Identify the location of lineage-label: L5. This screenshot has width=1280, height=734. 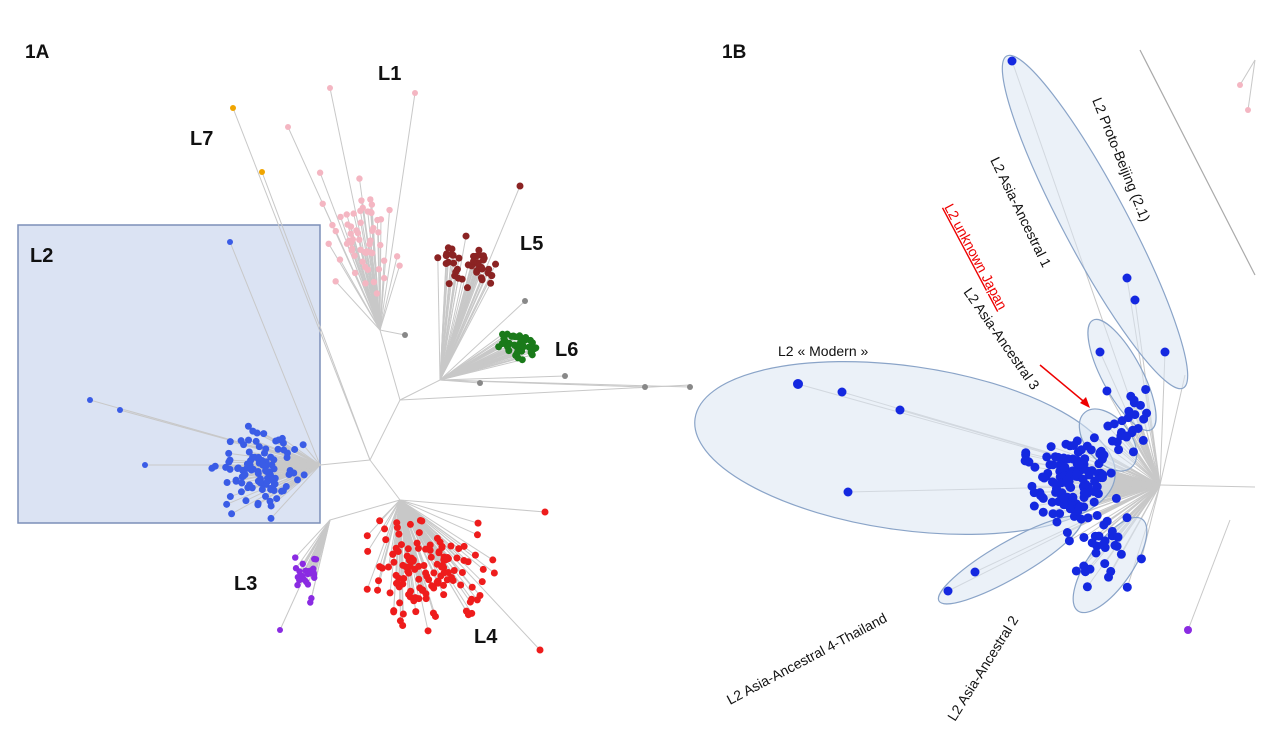
(531, 244).